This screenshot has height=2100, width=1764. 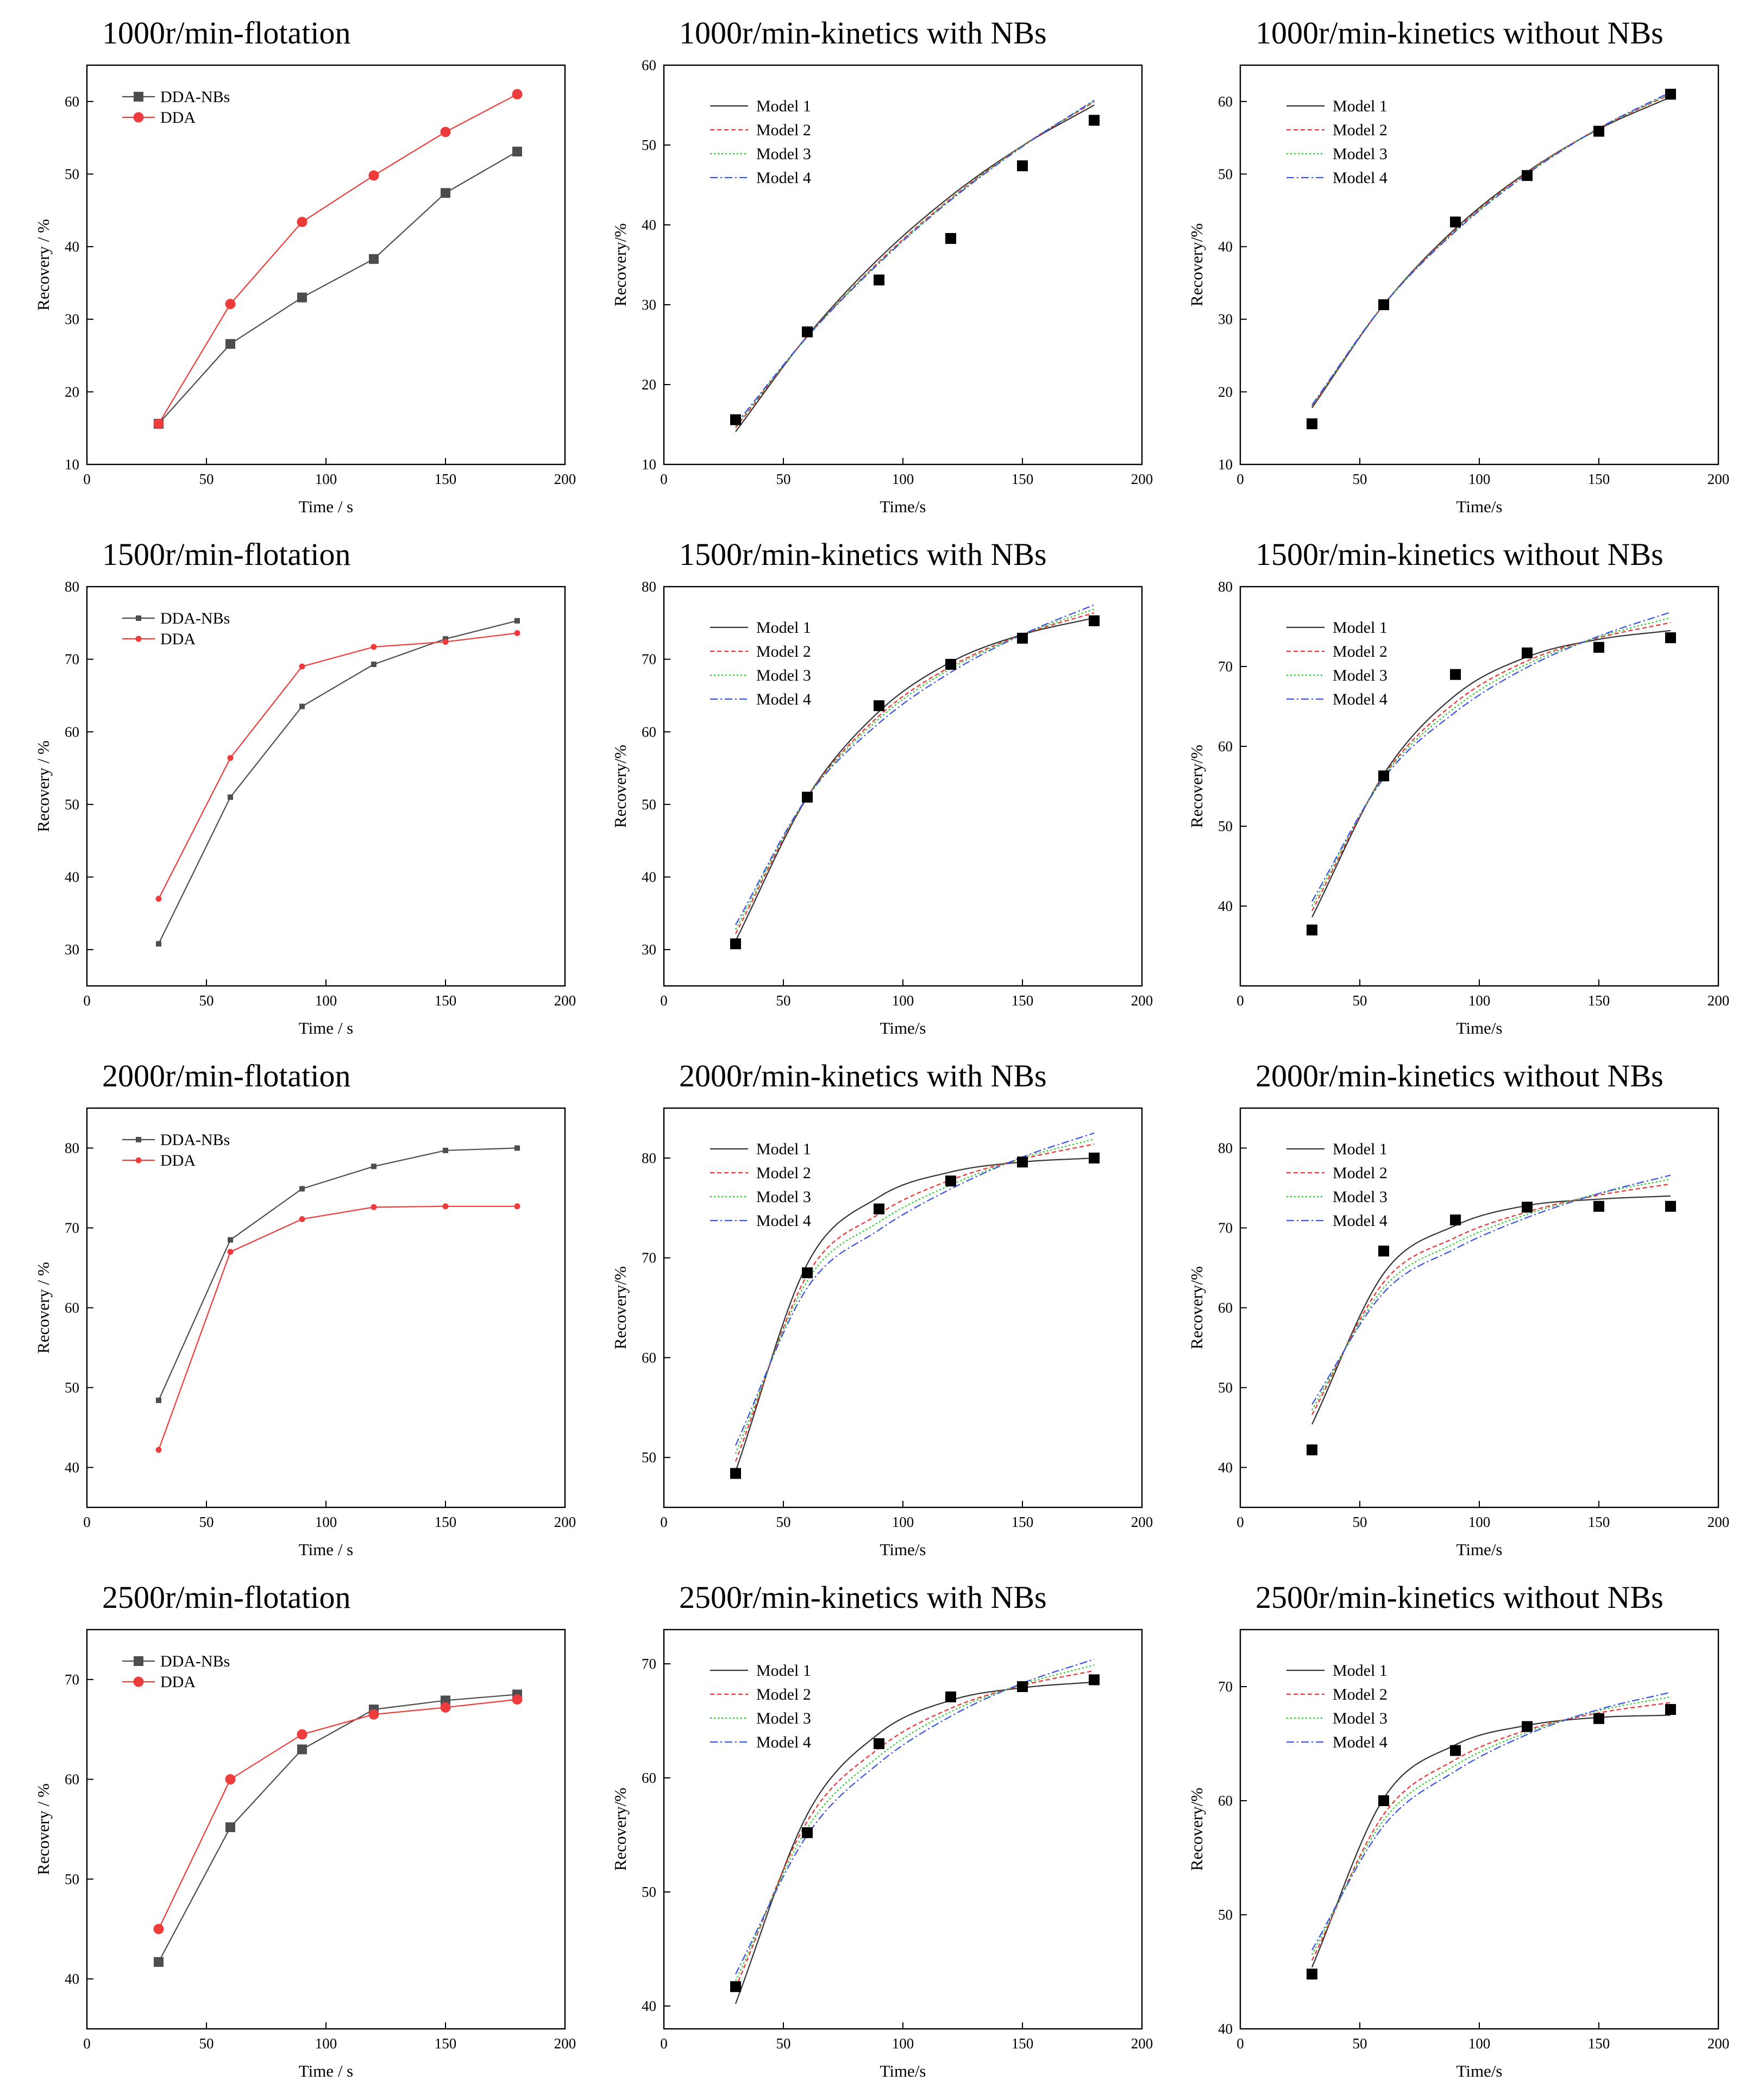 What do you see at coordinates (338, 782) in the screenshot?
I see `series-line-dda-nbs` at bounding box center [338, 782].